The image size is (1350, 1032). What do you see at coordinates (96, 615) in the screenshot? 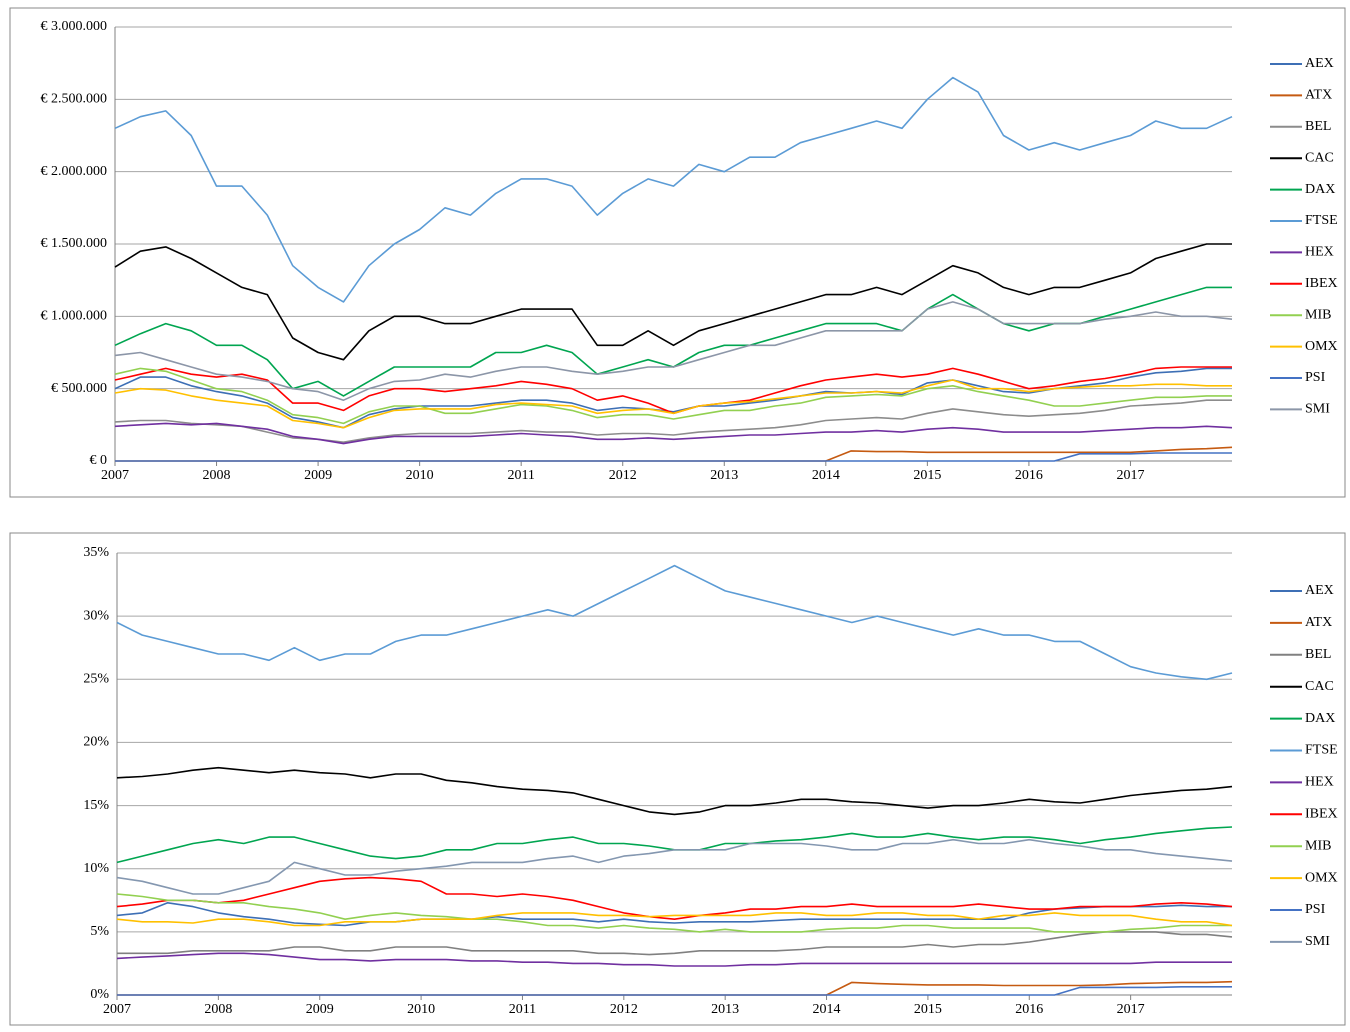
I see `y-tick-label: 30%` at bounding box center [96, 615].